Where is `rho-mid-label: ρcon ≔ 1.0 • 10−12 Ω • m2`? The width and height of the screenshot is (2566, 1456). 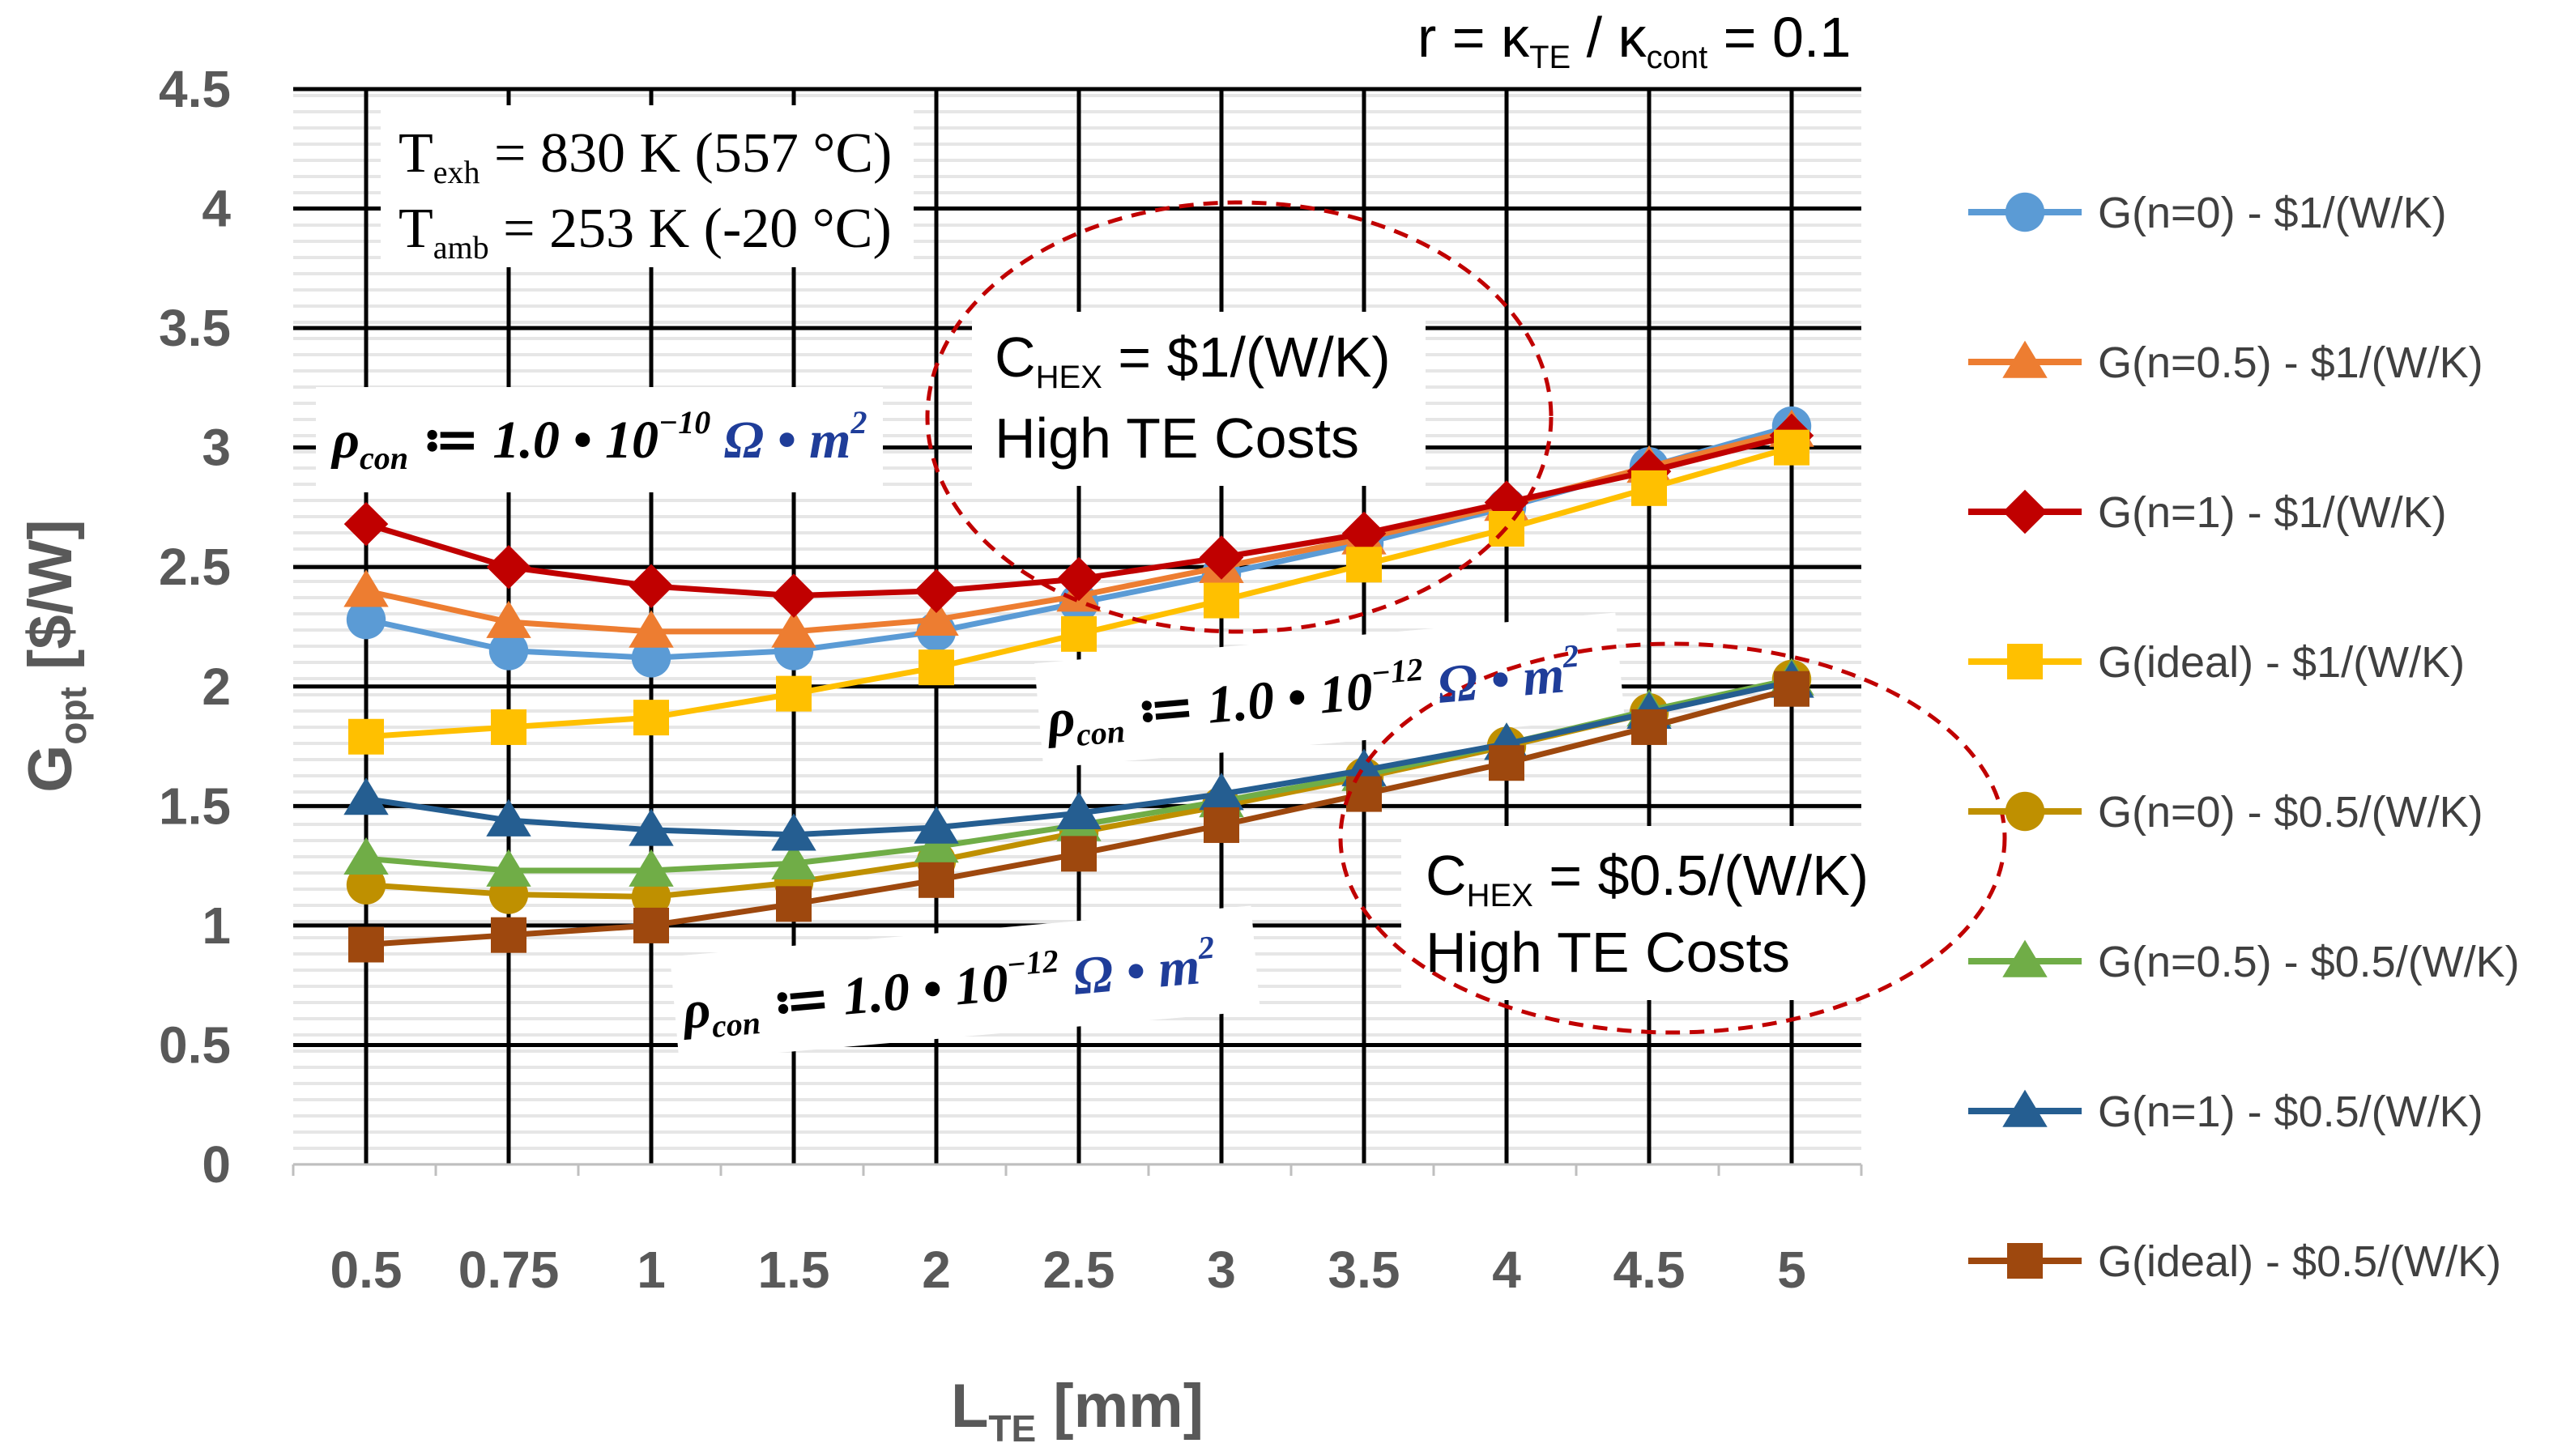 rho-mid-label: ρcon ≔ 1.0 • 10−12 Ω • m2 is located at coordinates (1313, 696).